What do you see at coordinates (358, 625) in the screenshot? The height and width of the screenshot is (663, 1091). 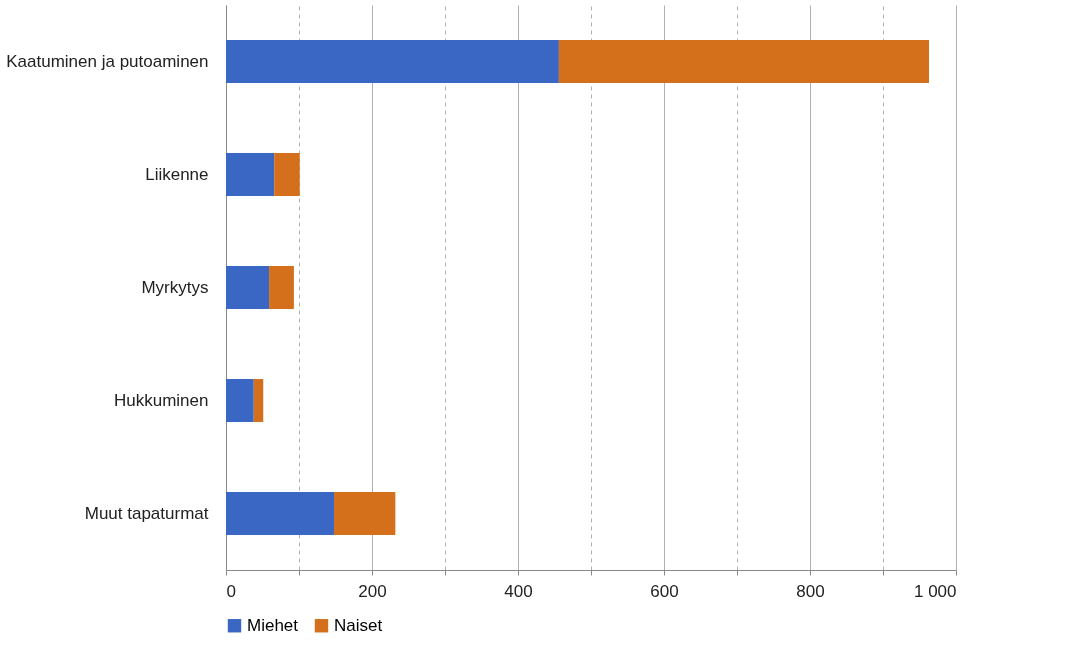 I see `legend-label: Naiset` at bounding box center [358, 625].